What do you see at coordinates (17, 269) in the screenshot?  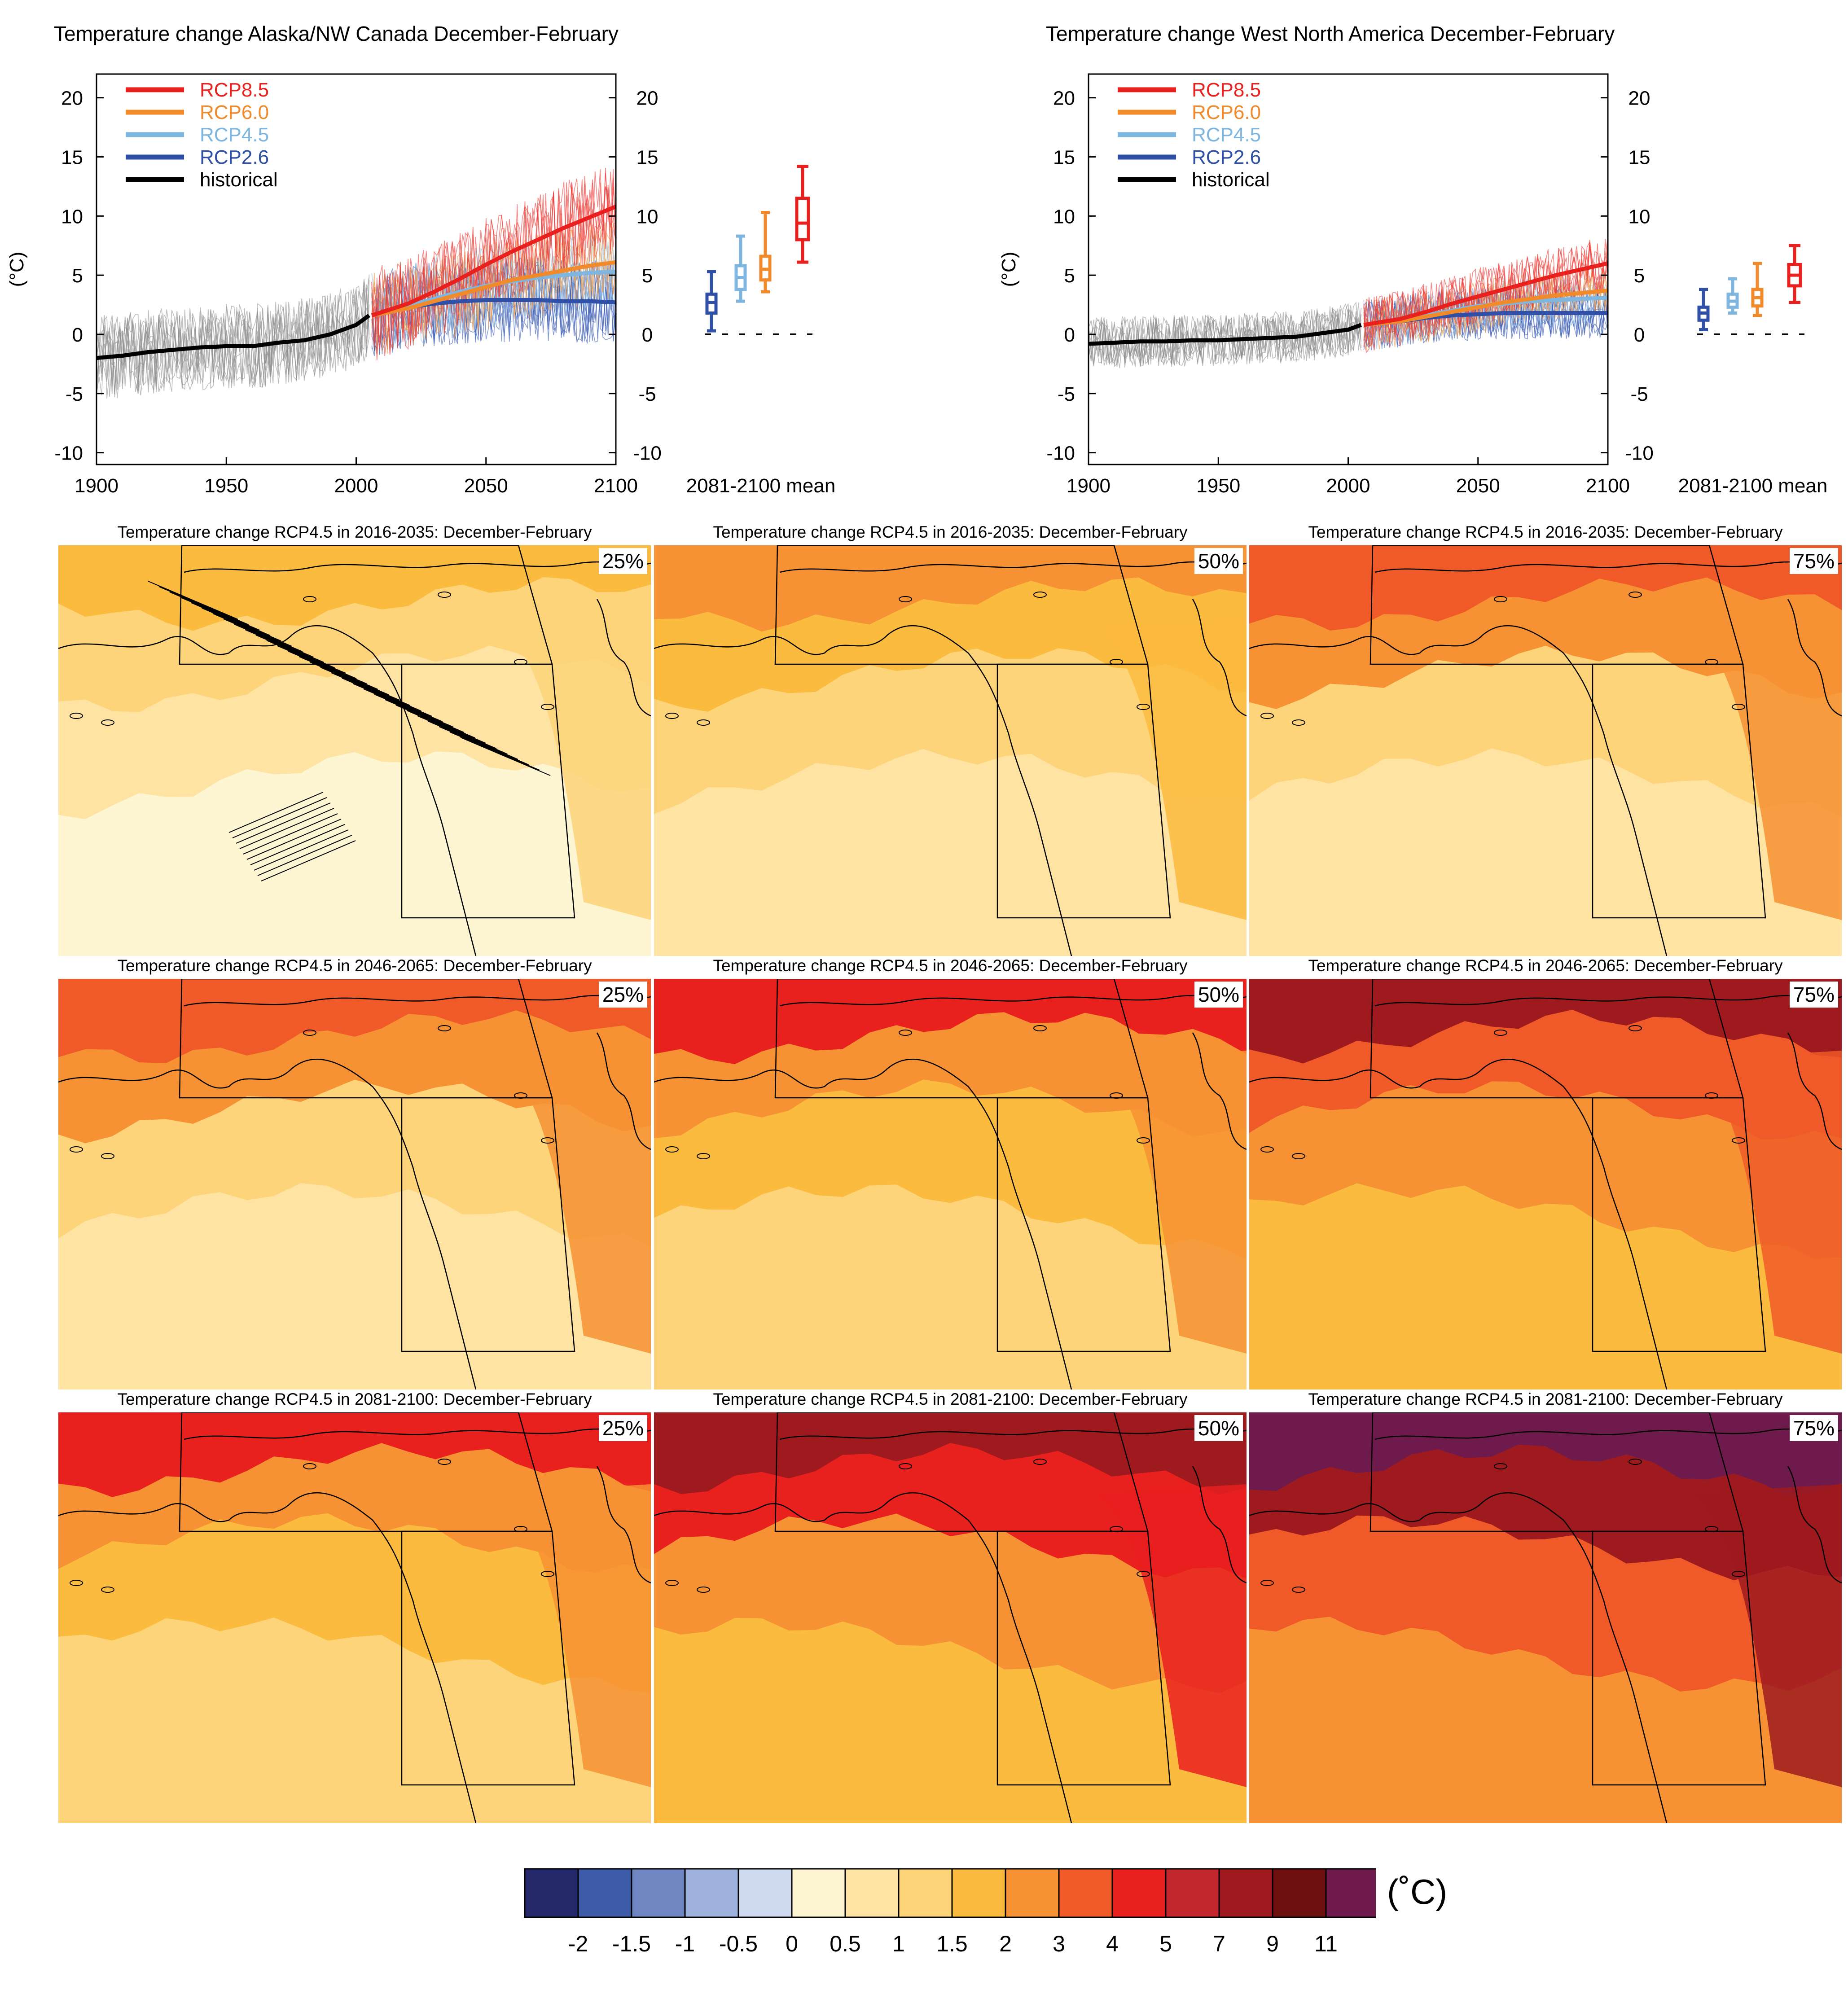 I see `y-axis-label: (°C)` at bounding box center [17, 269].